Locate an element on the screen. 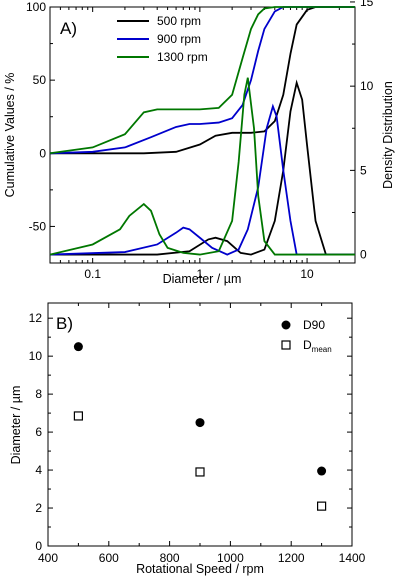 This screenshot has height=582, width=400. panel-a-right-y-tick-label: 5 is located at coordinates (363, 170).